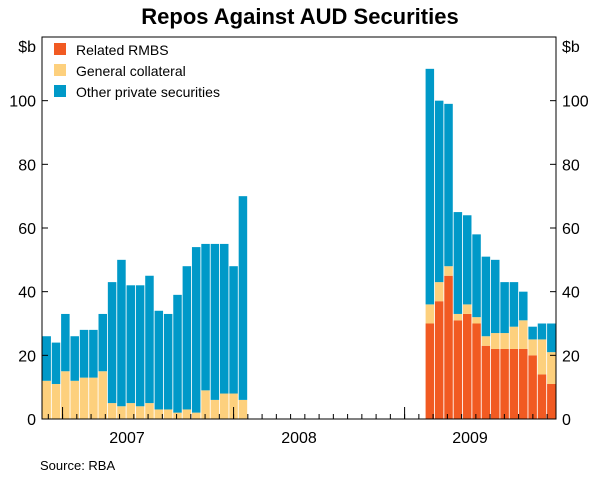 This screenshot has width=600, height=481. What do you see at coordinates (122, 50) in the screenshot?
I see `legend-label-0: Related RMBS` at bounding box center [122, 50].